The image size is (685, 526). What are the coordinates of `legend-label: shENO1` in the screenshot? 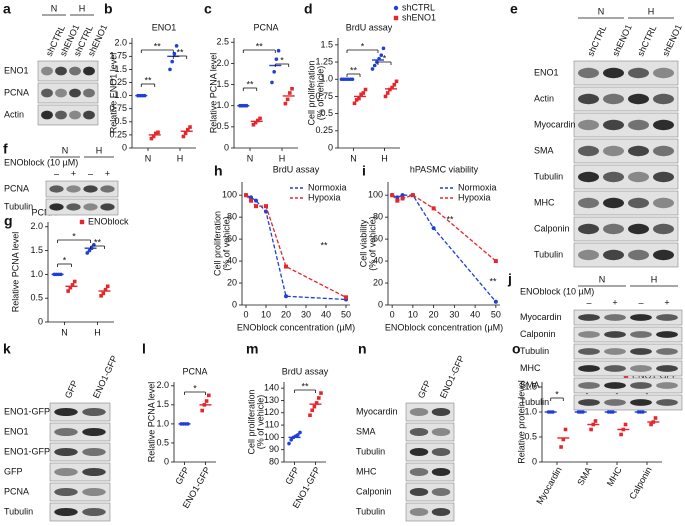 It's located at (419, 17).